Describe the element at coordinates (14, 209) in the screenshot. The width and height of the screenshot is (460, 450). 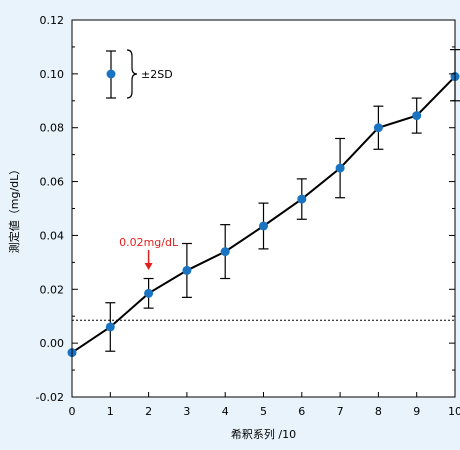
I see `y-axis-label: 測定値（mg/dL）` at that location.